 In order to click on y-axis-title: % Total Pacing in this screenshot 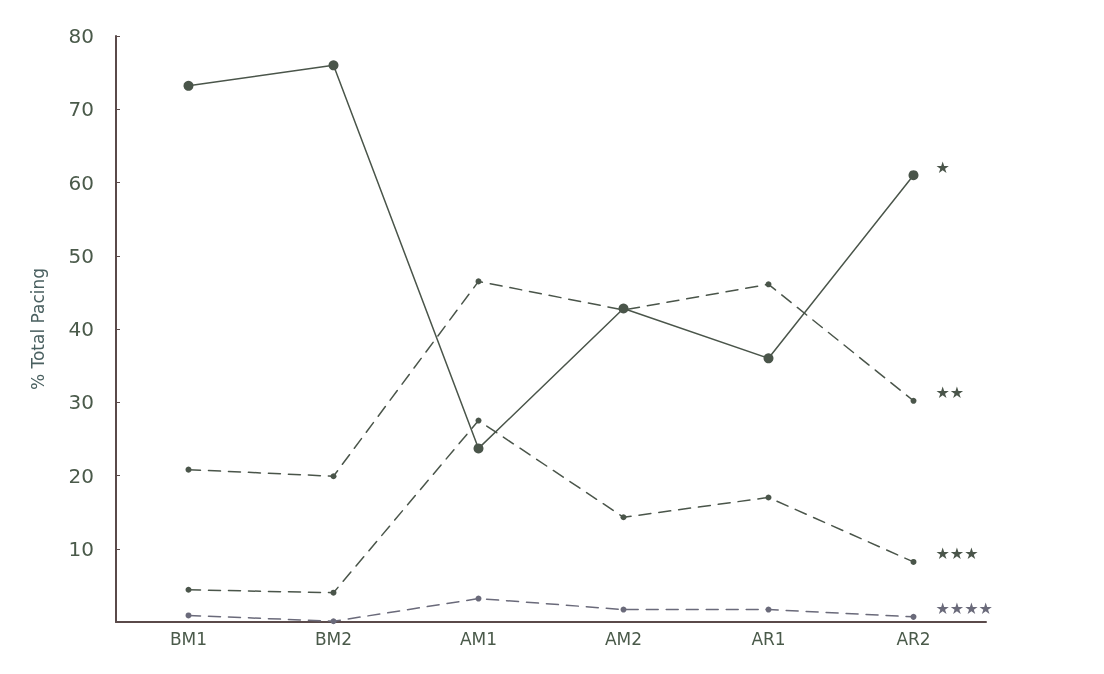, I will do `click(37, 329)`.